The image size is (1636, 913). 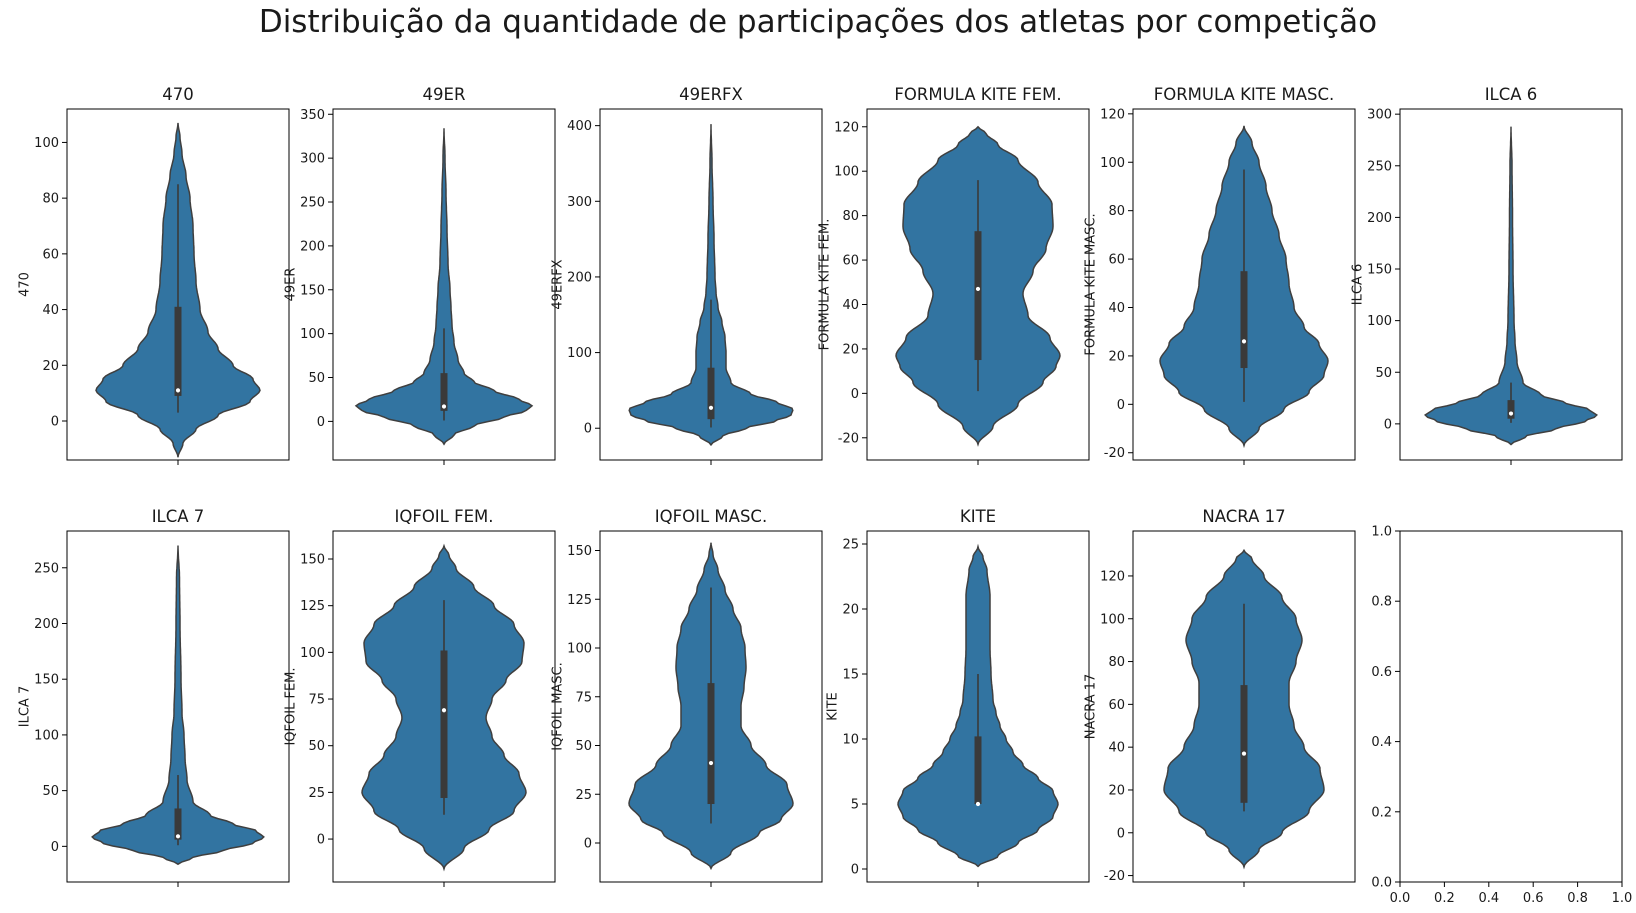 What do you see at coordinates (444, 94) in the screenshot?
I see `subplot-title: 49ER` at bounding box center [444, 94].